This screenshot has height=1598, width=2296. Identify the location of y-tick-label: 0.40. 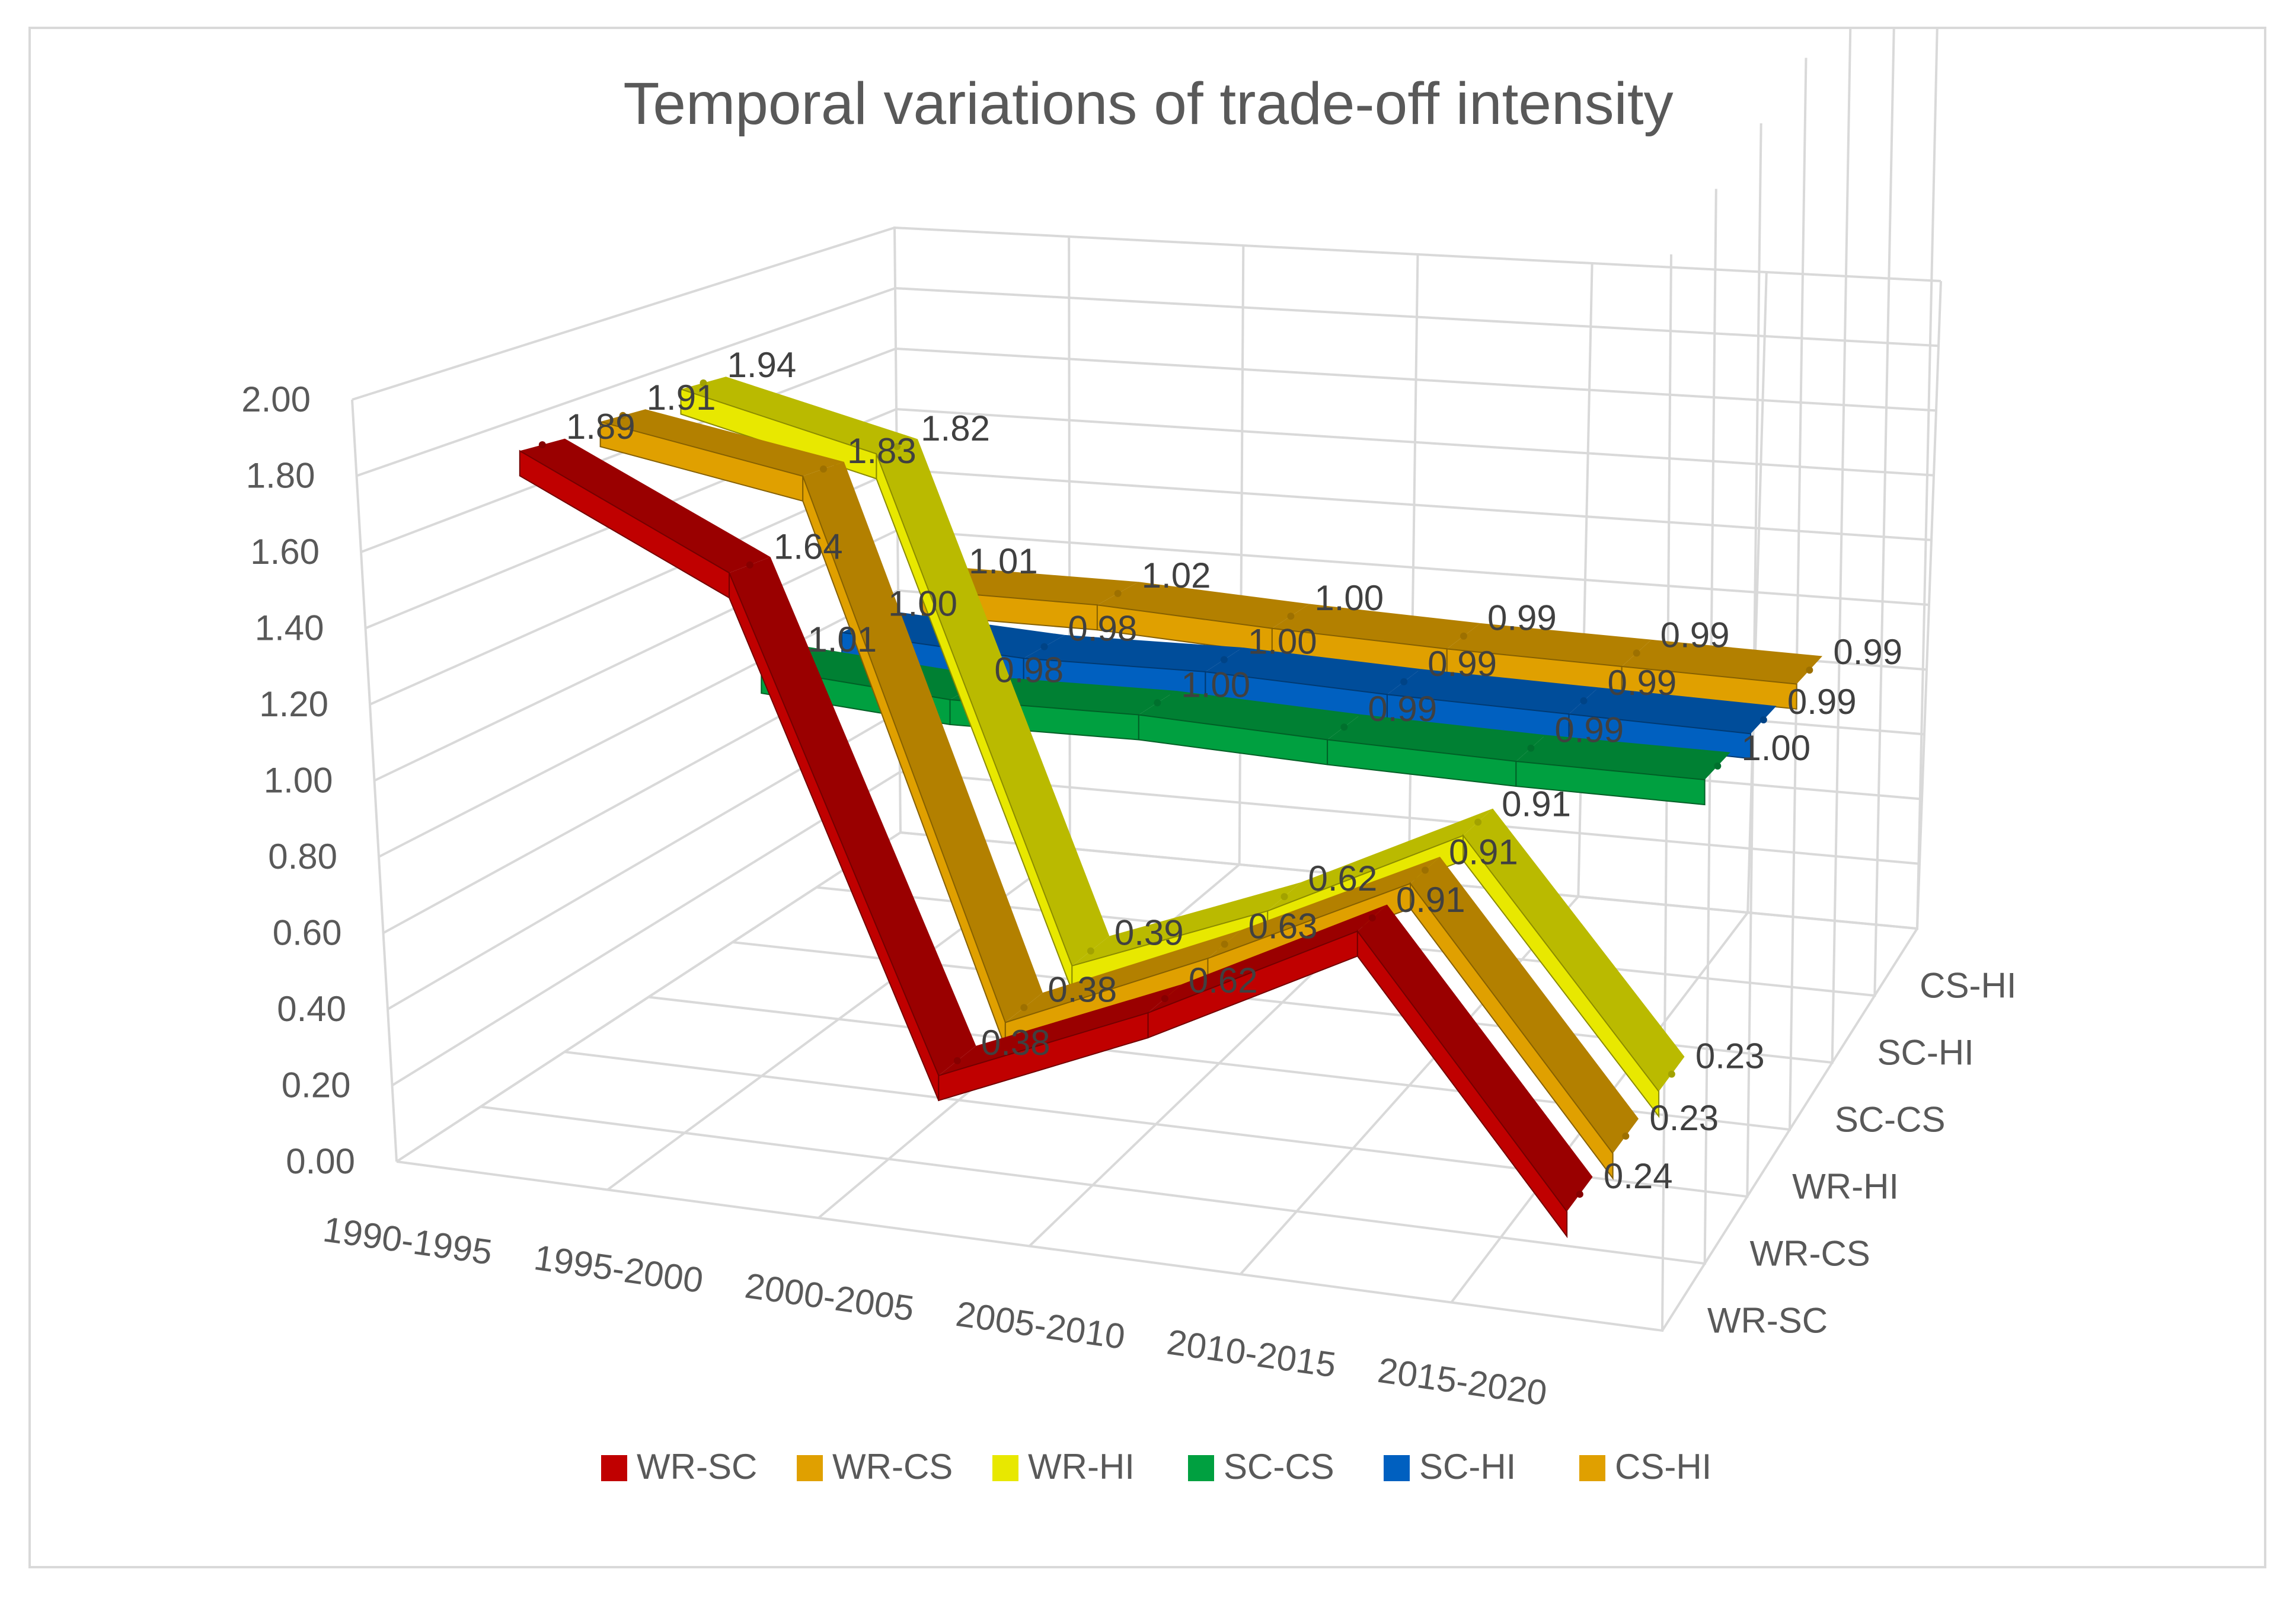
(311, 1009).